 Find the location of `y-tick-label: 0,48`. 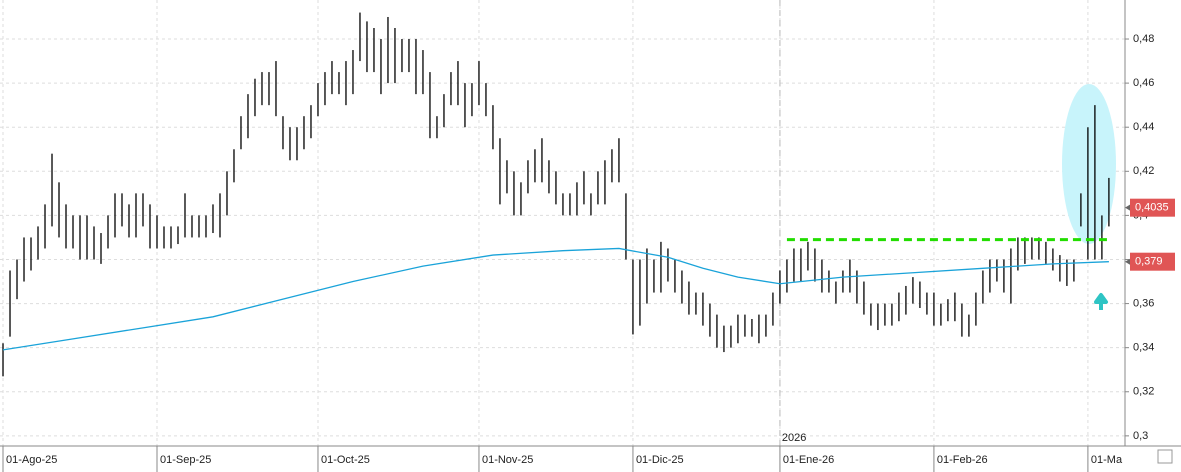

y-tick-label: 0,48 is located at coordinates (1143, 39).